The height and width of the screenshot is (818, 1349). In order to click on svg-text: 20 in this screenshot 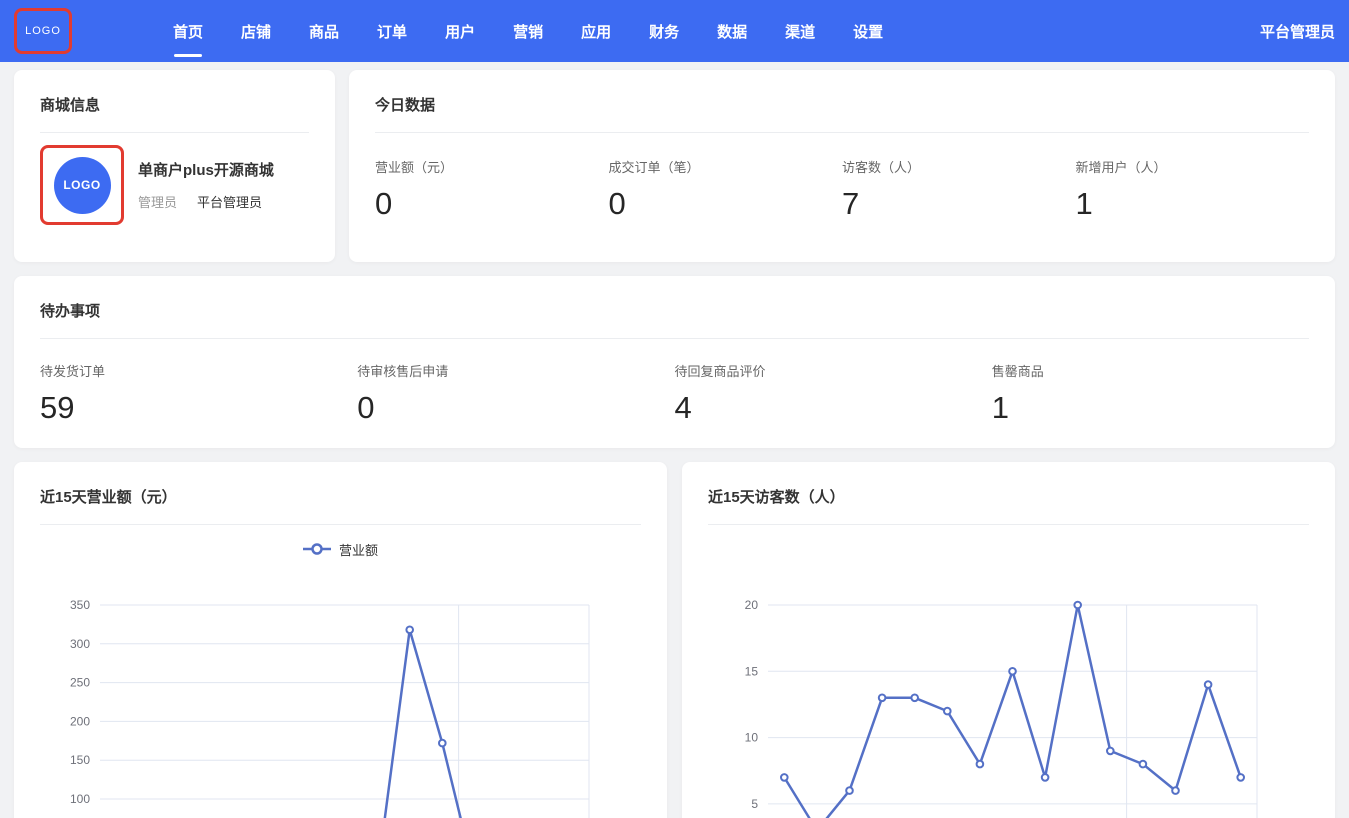, I will do `click(752, 605)`.